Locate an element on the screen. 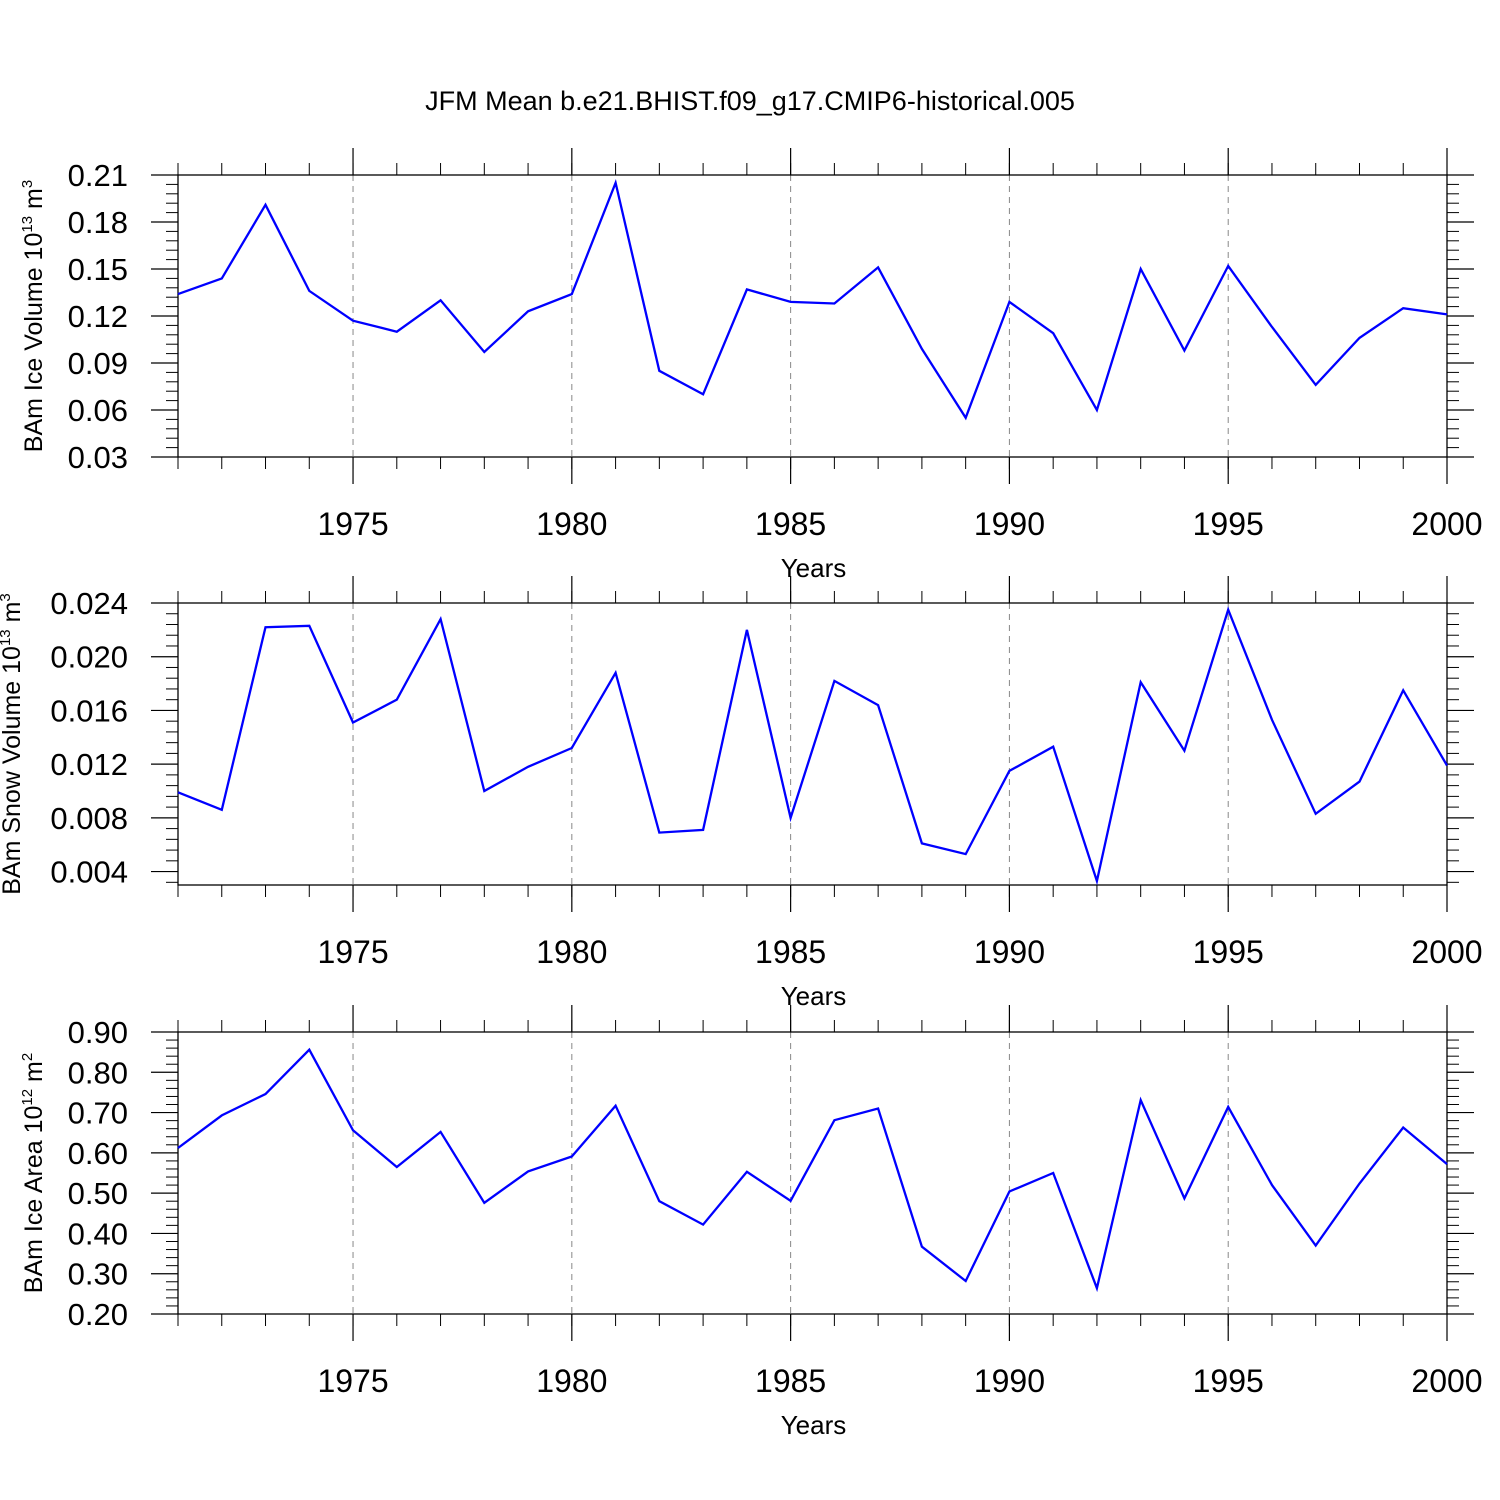  y-tick-label: 0.18 is located at coordinates (98, 222).